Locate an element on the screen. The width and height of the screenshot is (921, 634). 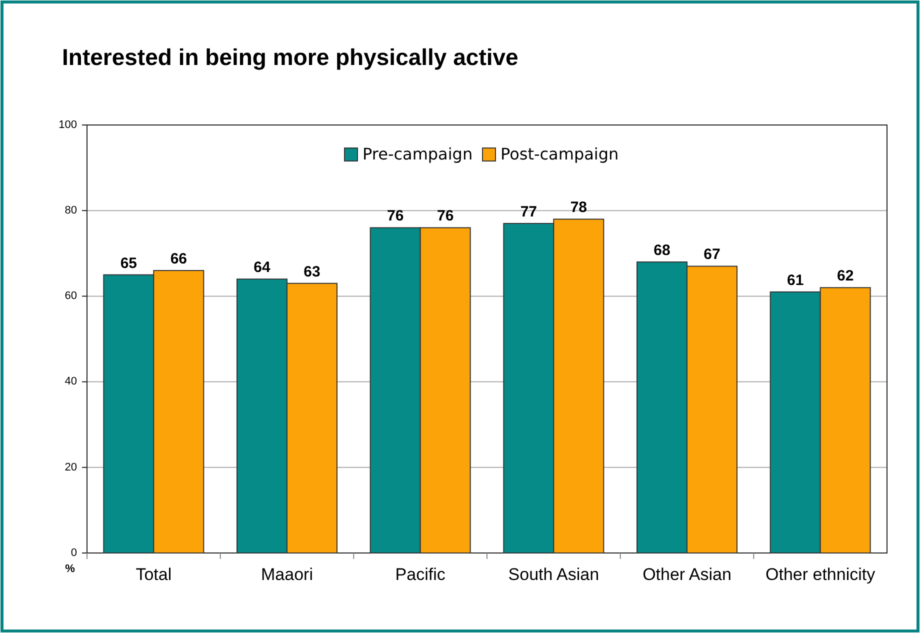
x-tick-label: Other ethnicity is located at coordinates (821, 574).